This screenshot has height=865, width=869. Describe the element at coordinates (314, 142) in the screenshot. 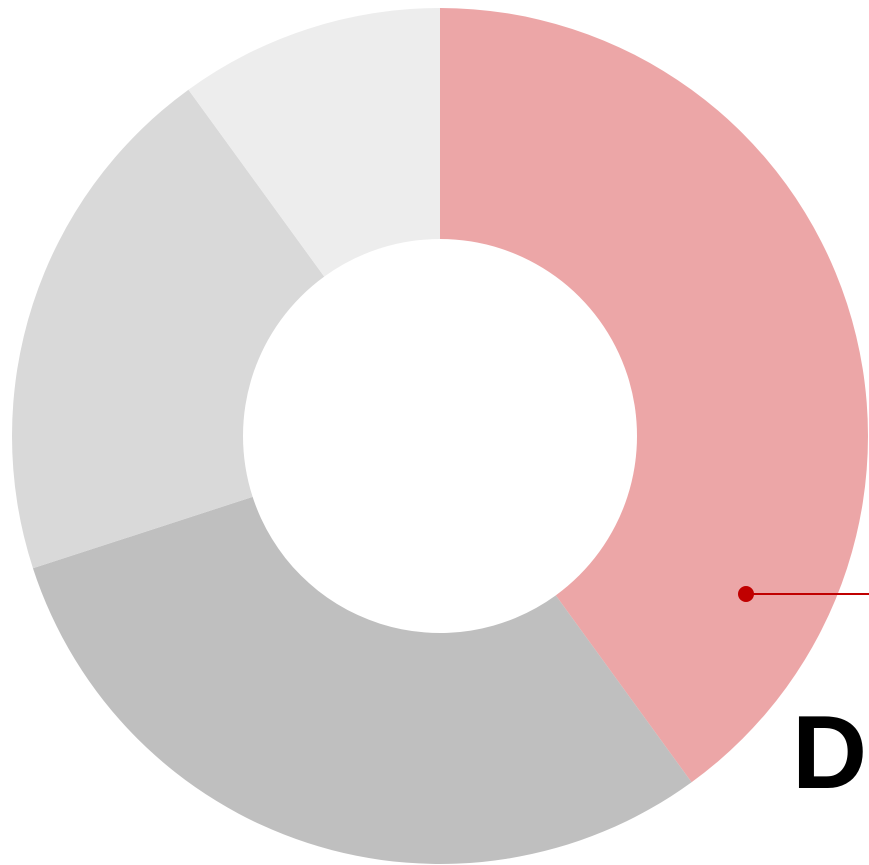

I see `donut-slice` at that location.